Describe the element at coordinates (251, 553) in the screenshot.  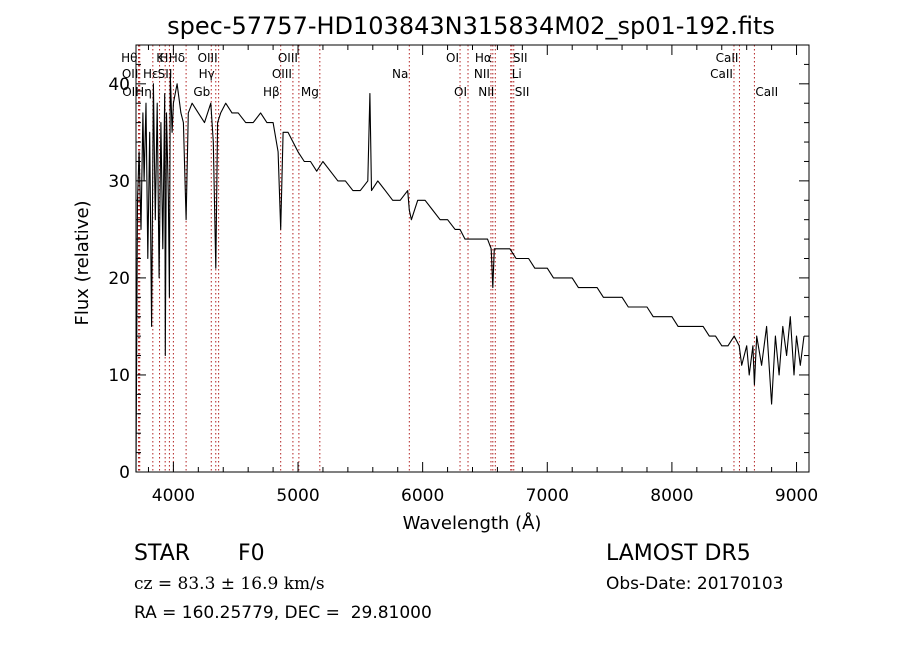
I see `object-subclass: F0` at that location.